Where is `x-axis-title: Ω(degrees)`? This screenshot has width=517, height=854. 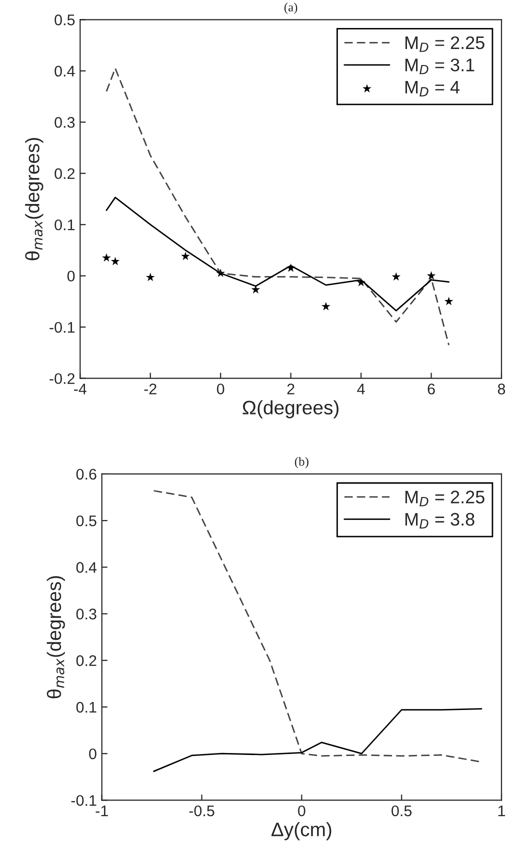
x-axis-title: Ω(degrees) is located at coordinates (290, 409).